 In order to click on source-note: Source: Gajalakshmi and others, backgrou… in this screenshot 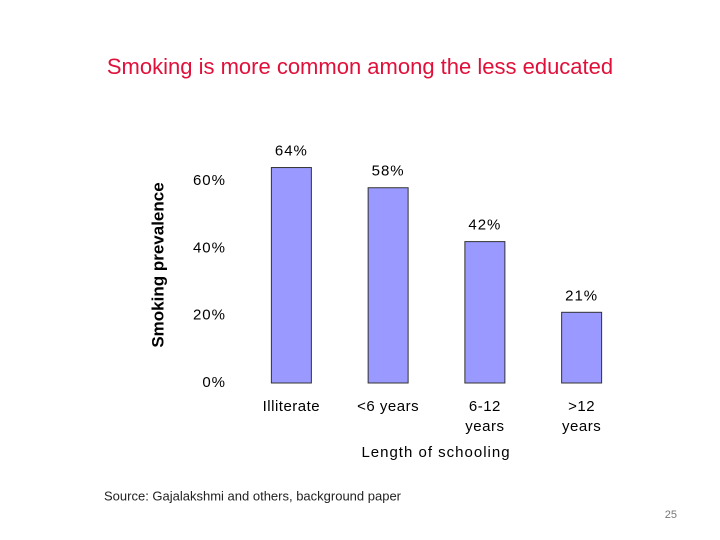, I will do `click(253, 495)`.